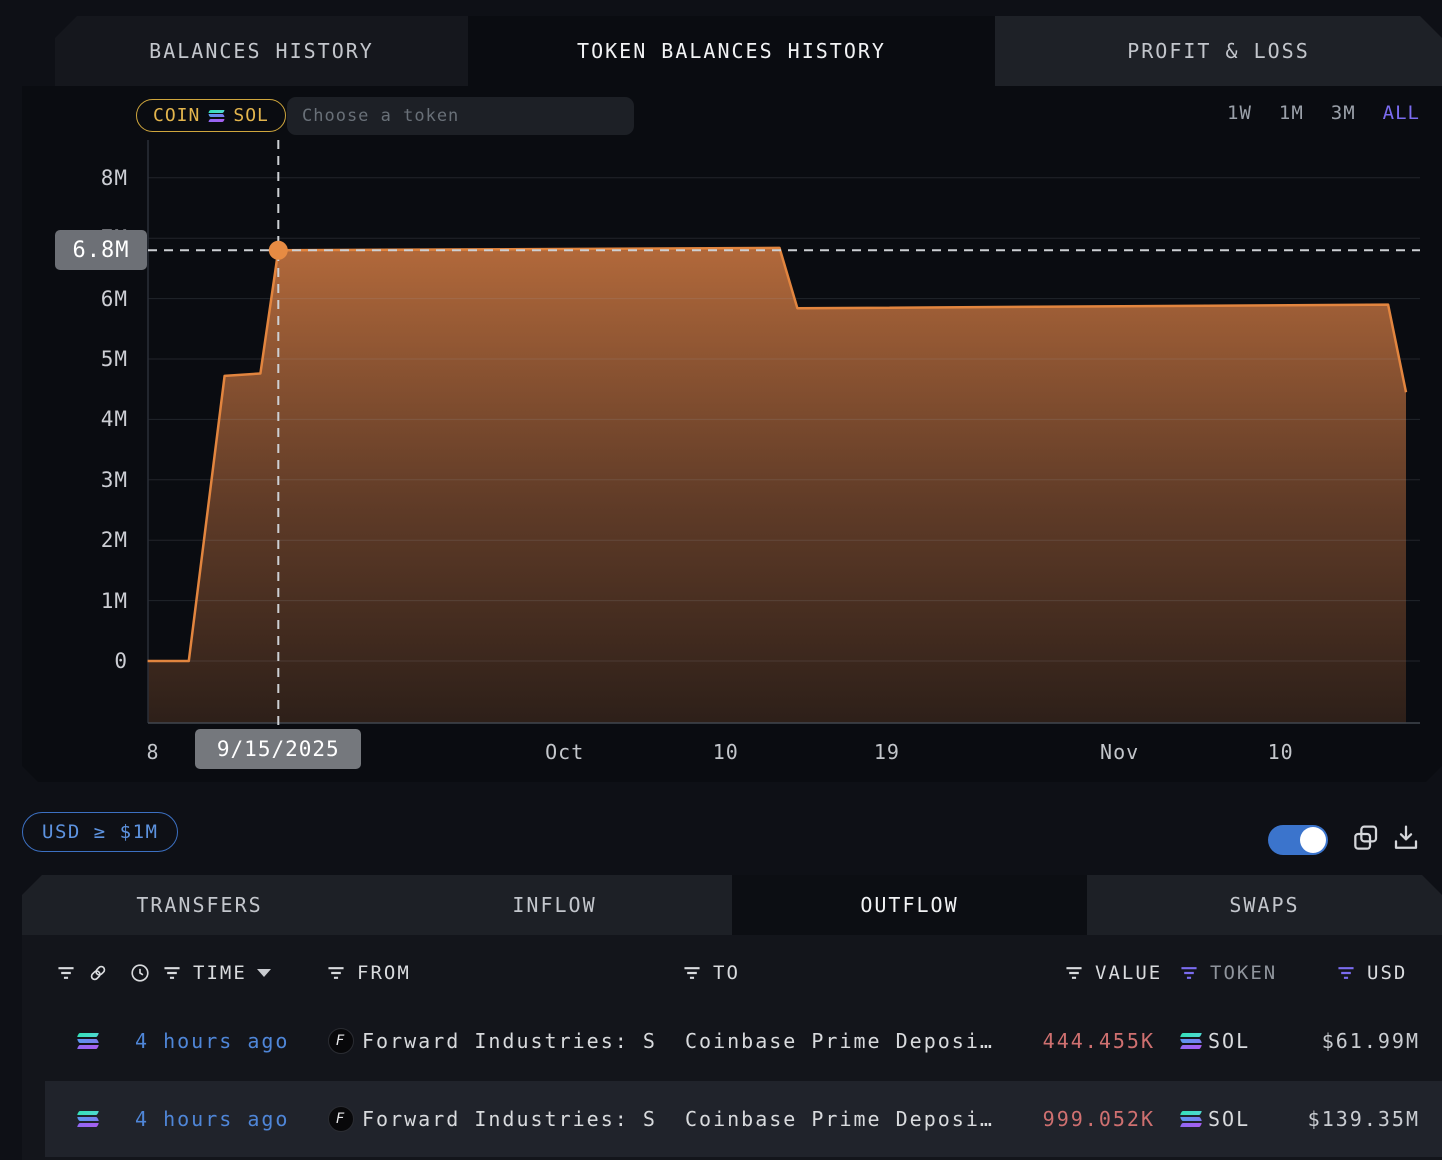 This screenshot has height=1160, width=1442. I want to click on y-tick-label: 6M, so click(114, 298).